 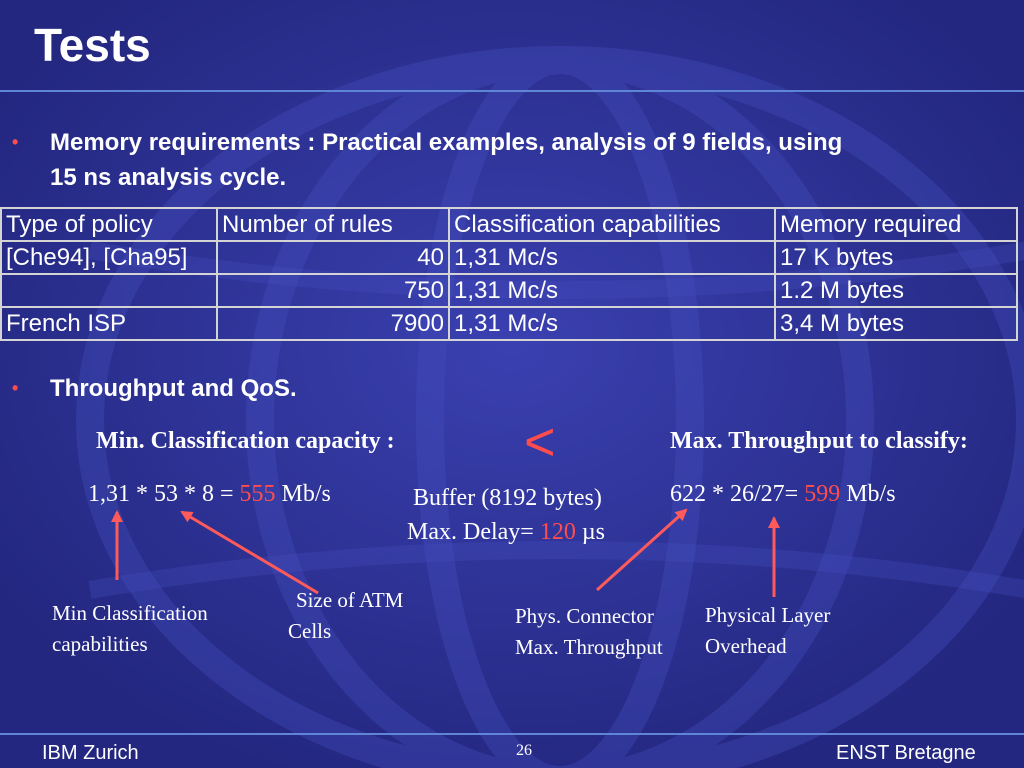 What do you see at coordinates (767, 631) in the screenshot?
I see `note-overhead: Physical Layer Overhead` at bounding box center [767, 631].